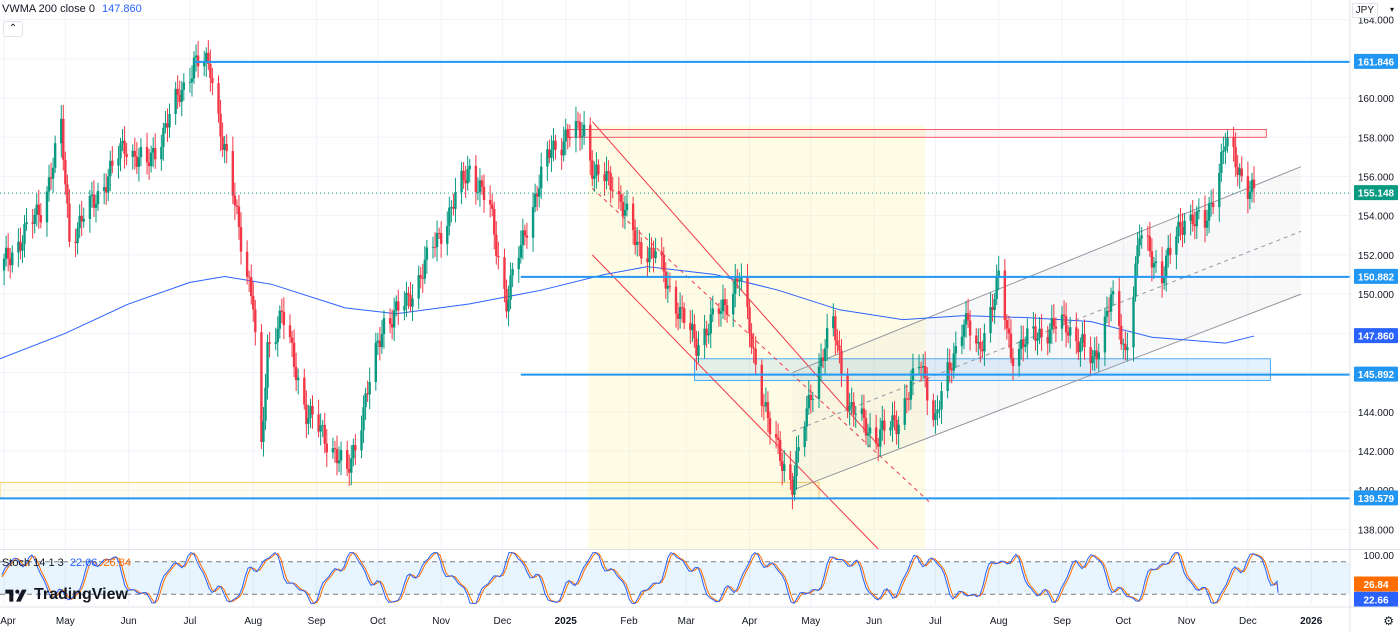 This screenshot has height=632, width=1400. I want to click on time-tick-label: Nov, so click(1187, 621).